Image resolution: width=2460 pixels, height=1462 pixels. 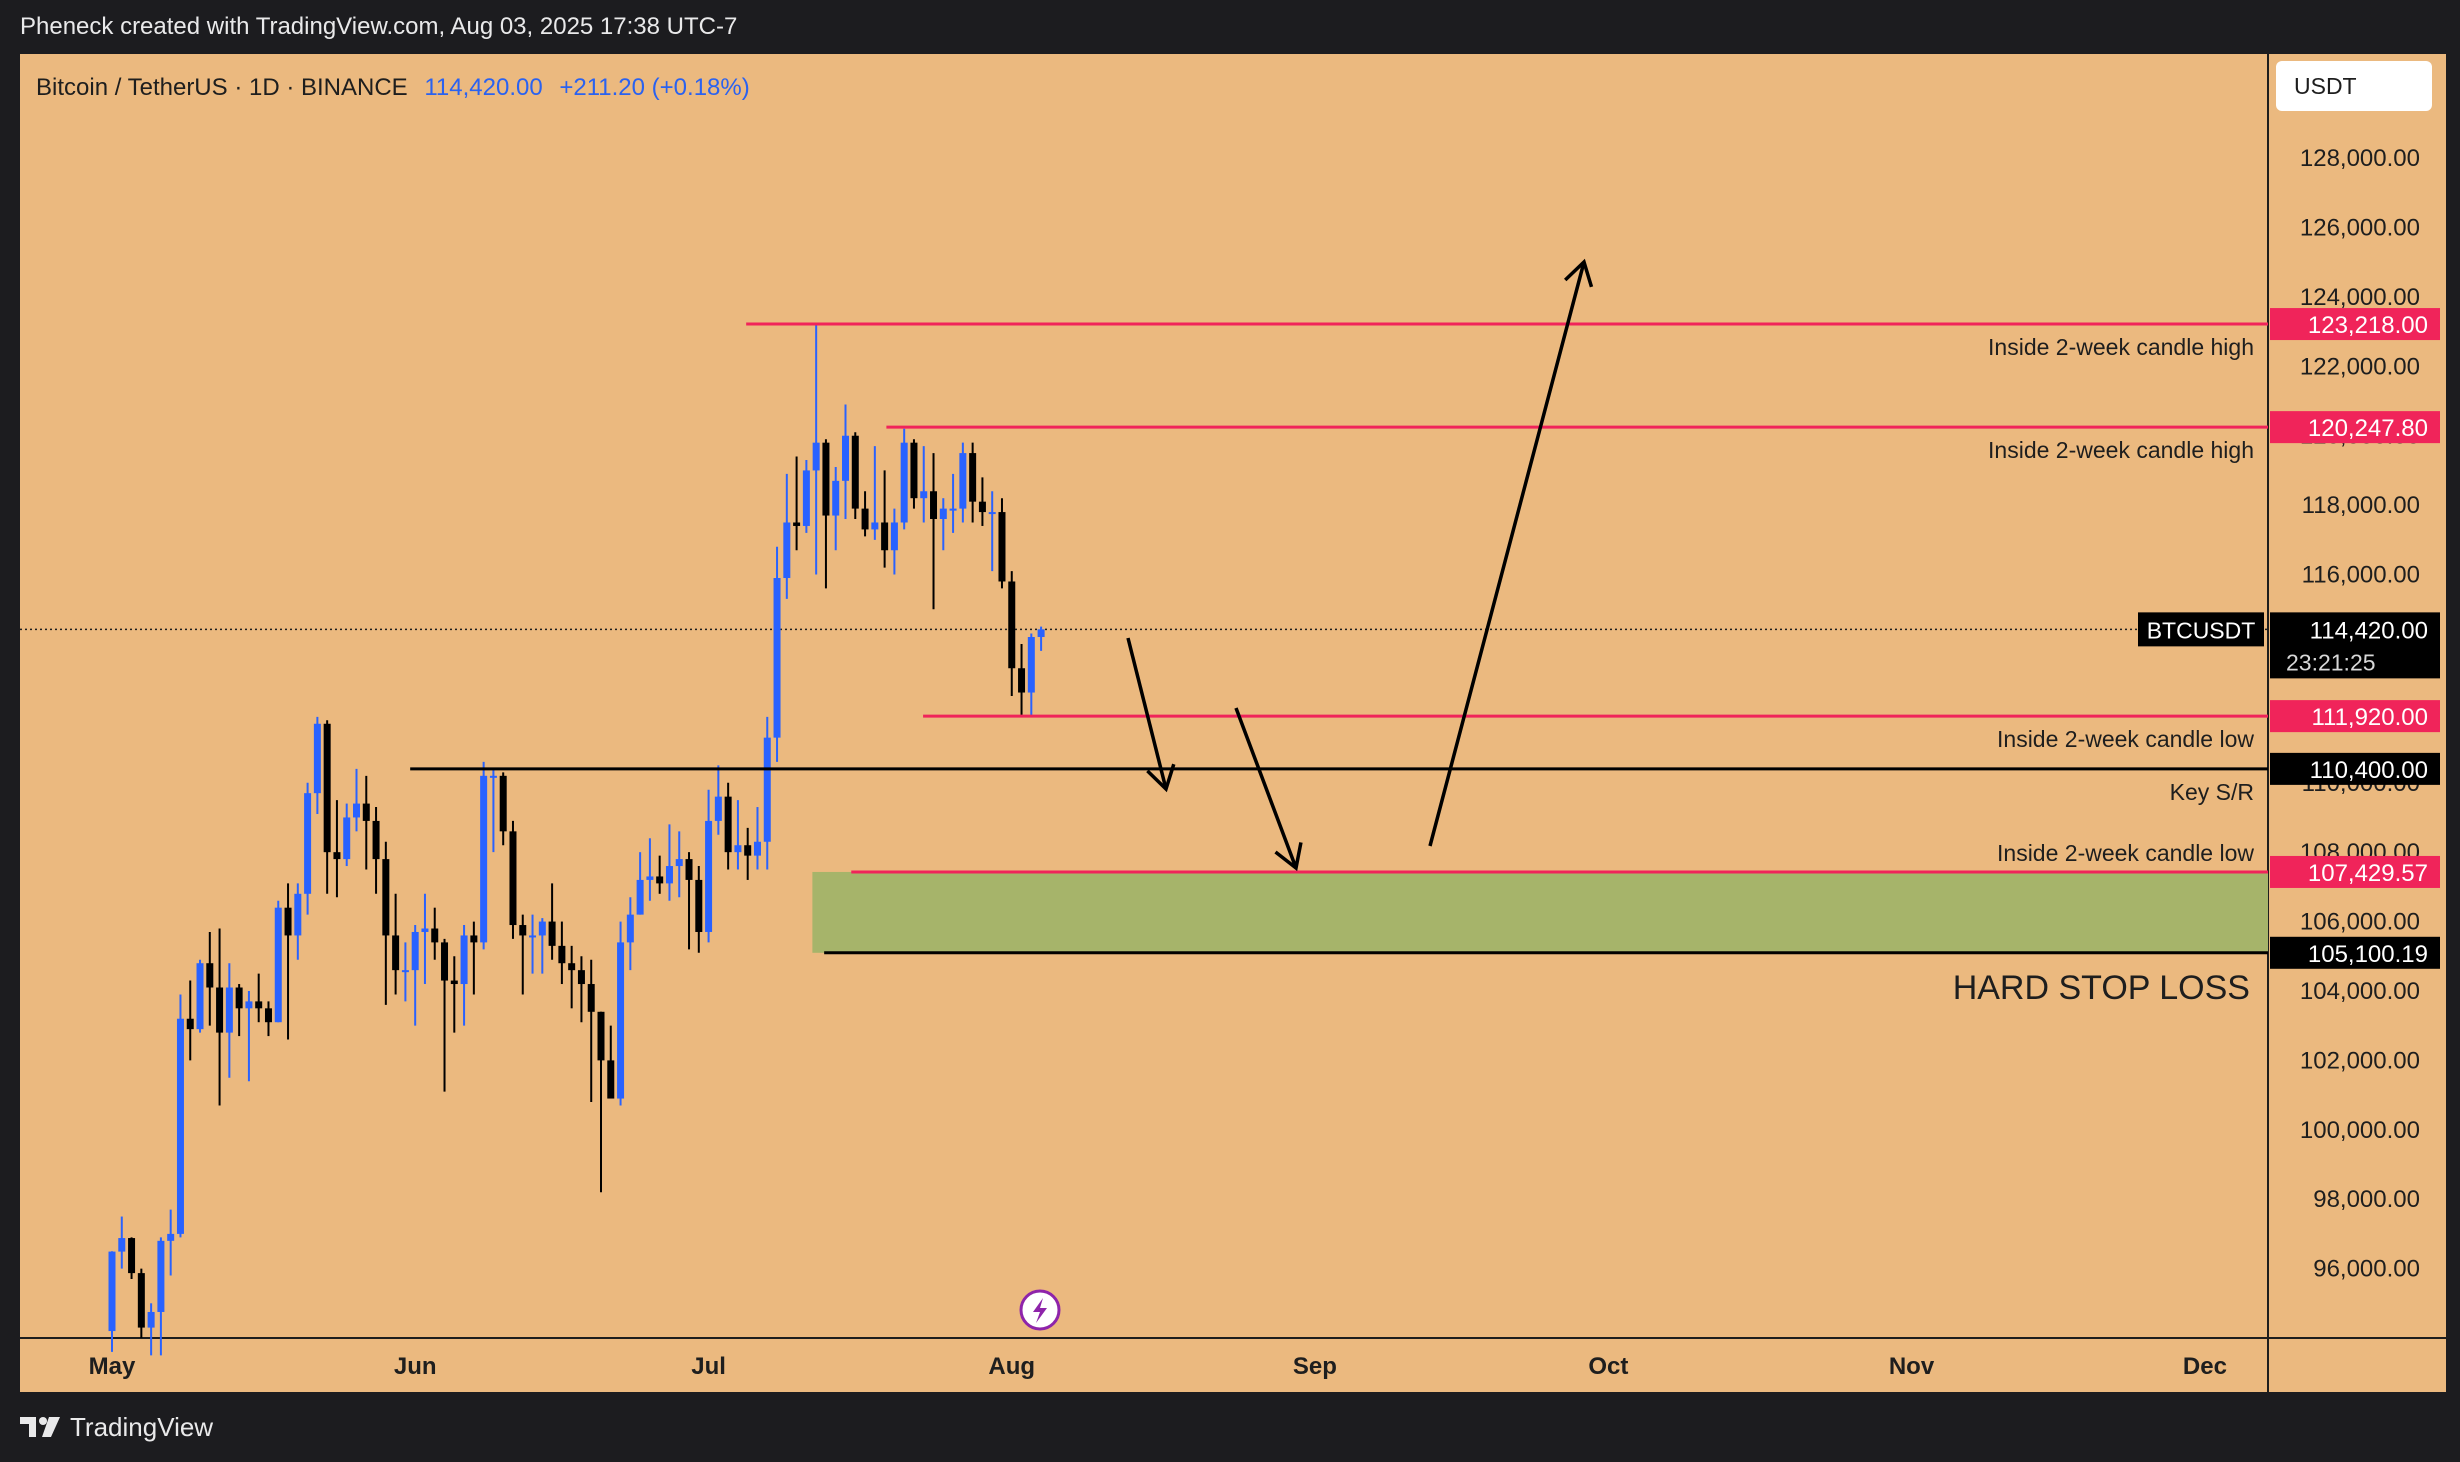 I want to click on x-tick-label: Aug, so click(x=1011, y=1366).